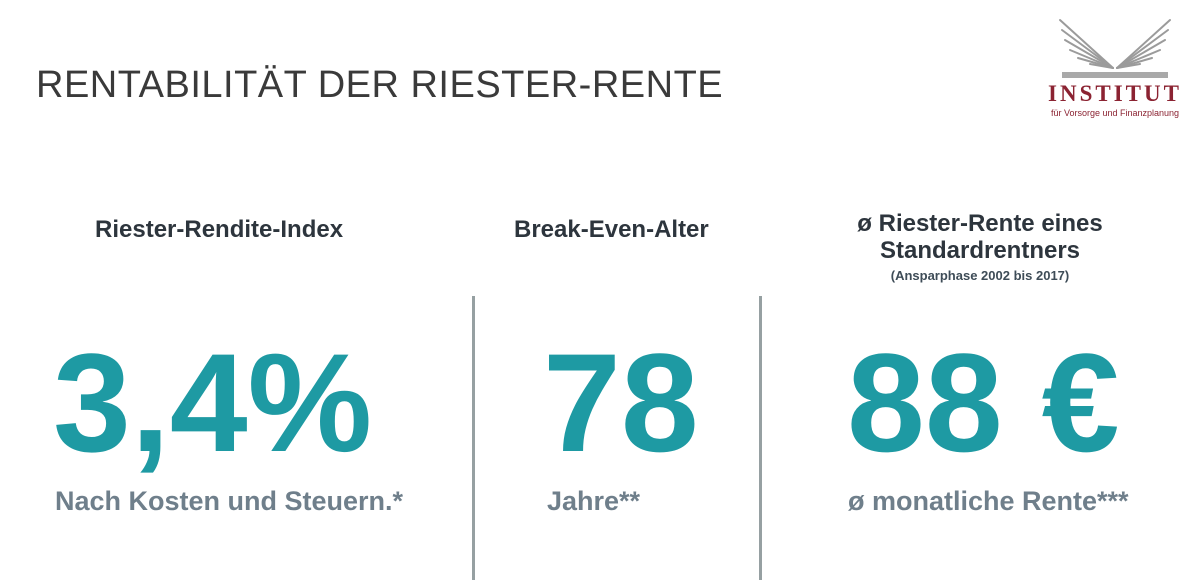 The height and width of the screenshot is (586, 1200). Describe the element at coordinates (594, 501) in the screenshot. I see `stat-sublabel-break-even: Jahre**` at that location.